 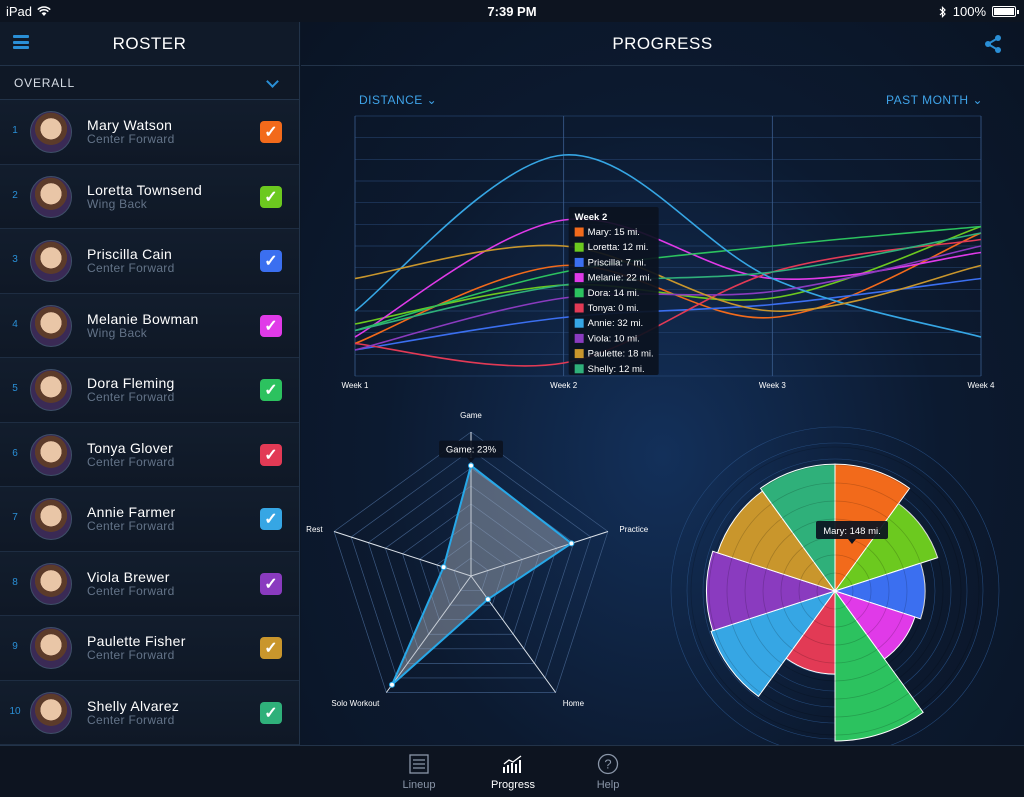 What do you see at coordinates (613, 291) in the screenshot?
I see `tooltip-box` at bounding box center [613, 291].